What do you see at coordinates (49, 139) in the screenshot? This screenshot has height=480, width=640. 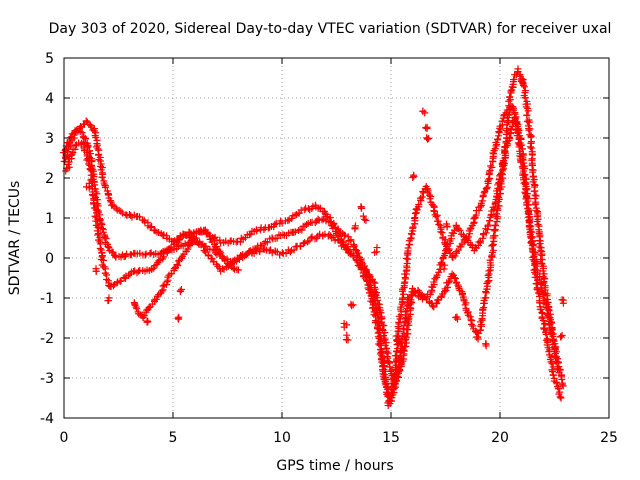 I see `y-tick-label: 3` at bounding box center [49, 139].